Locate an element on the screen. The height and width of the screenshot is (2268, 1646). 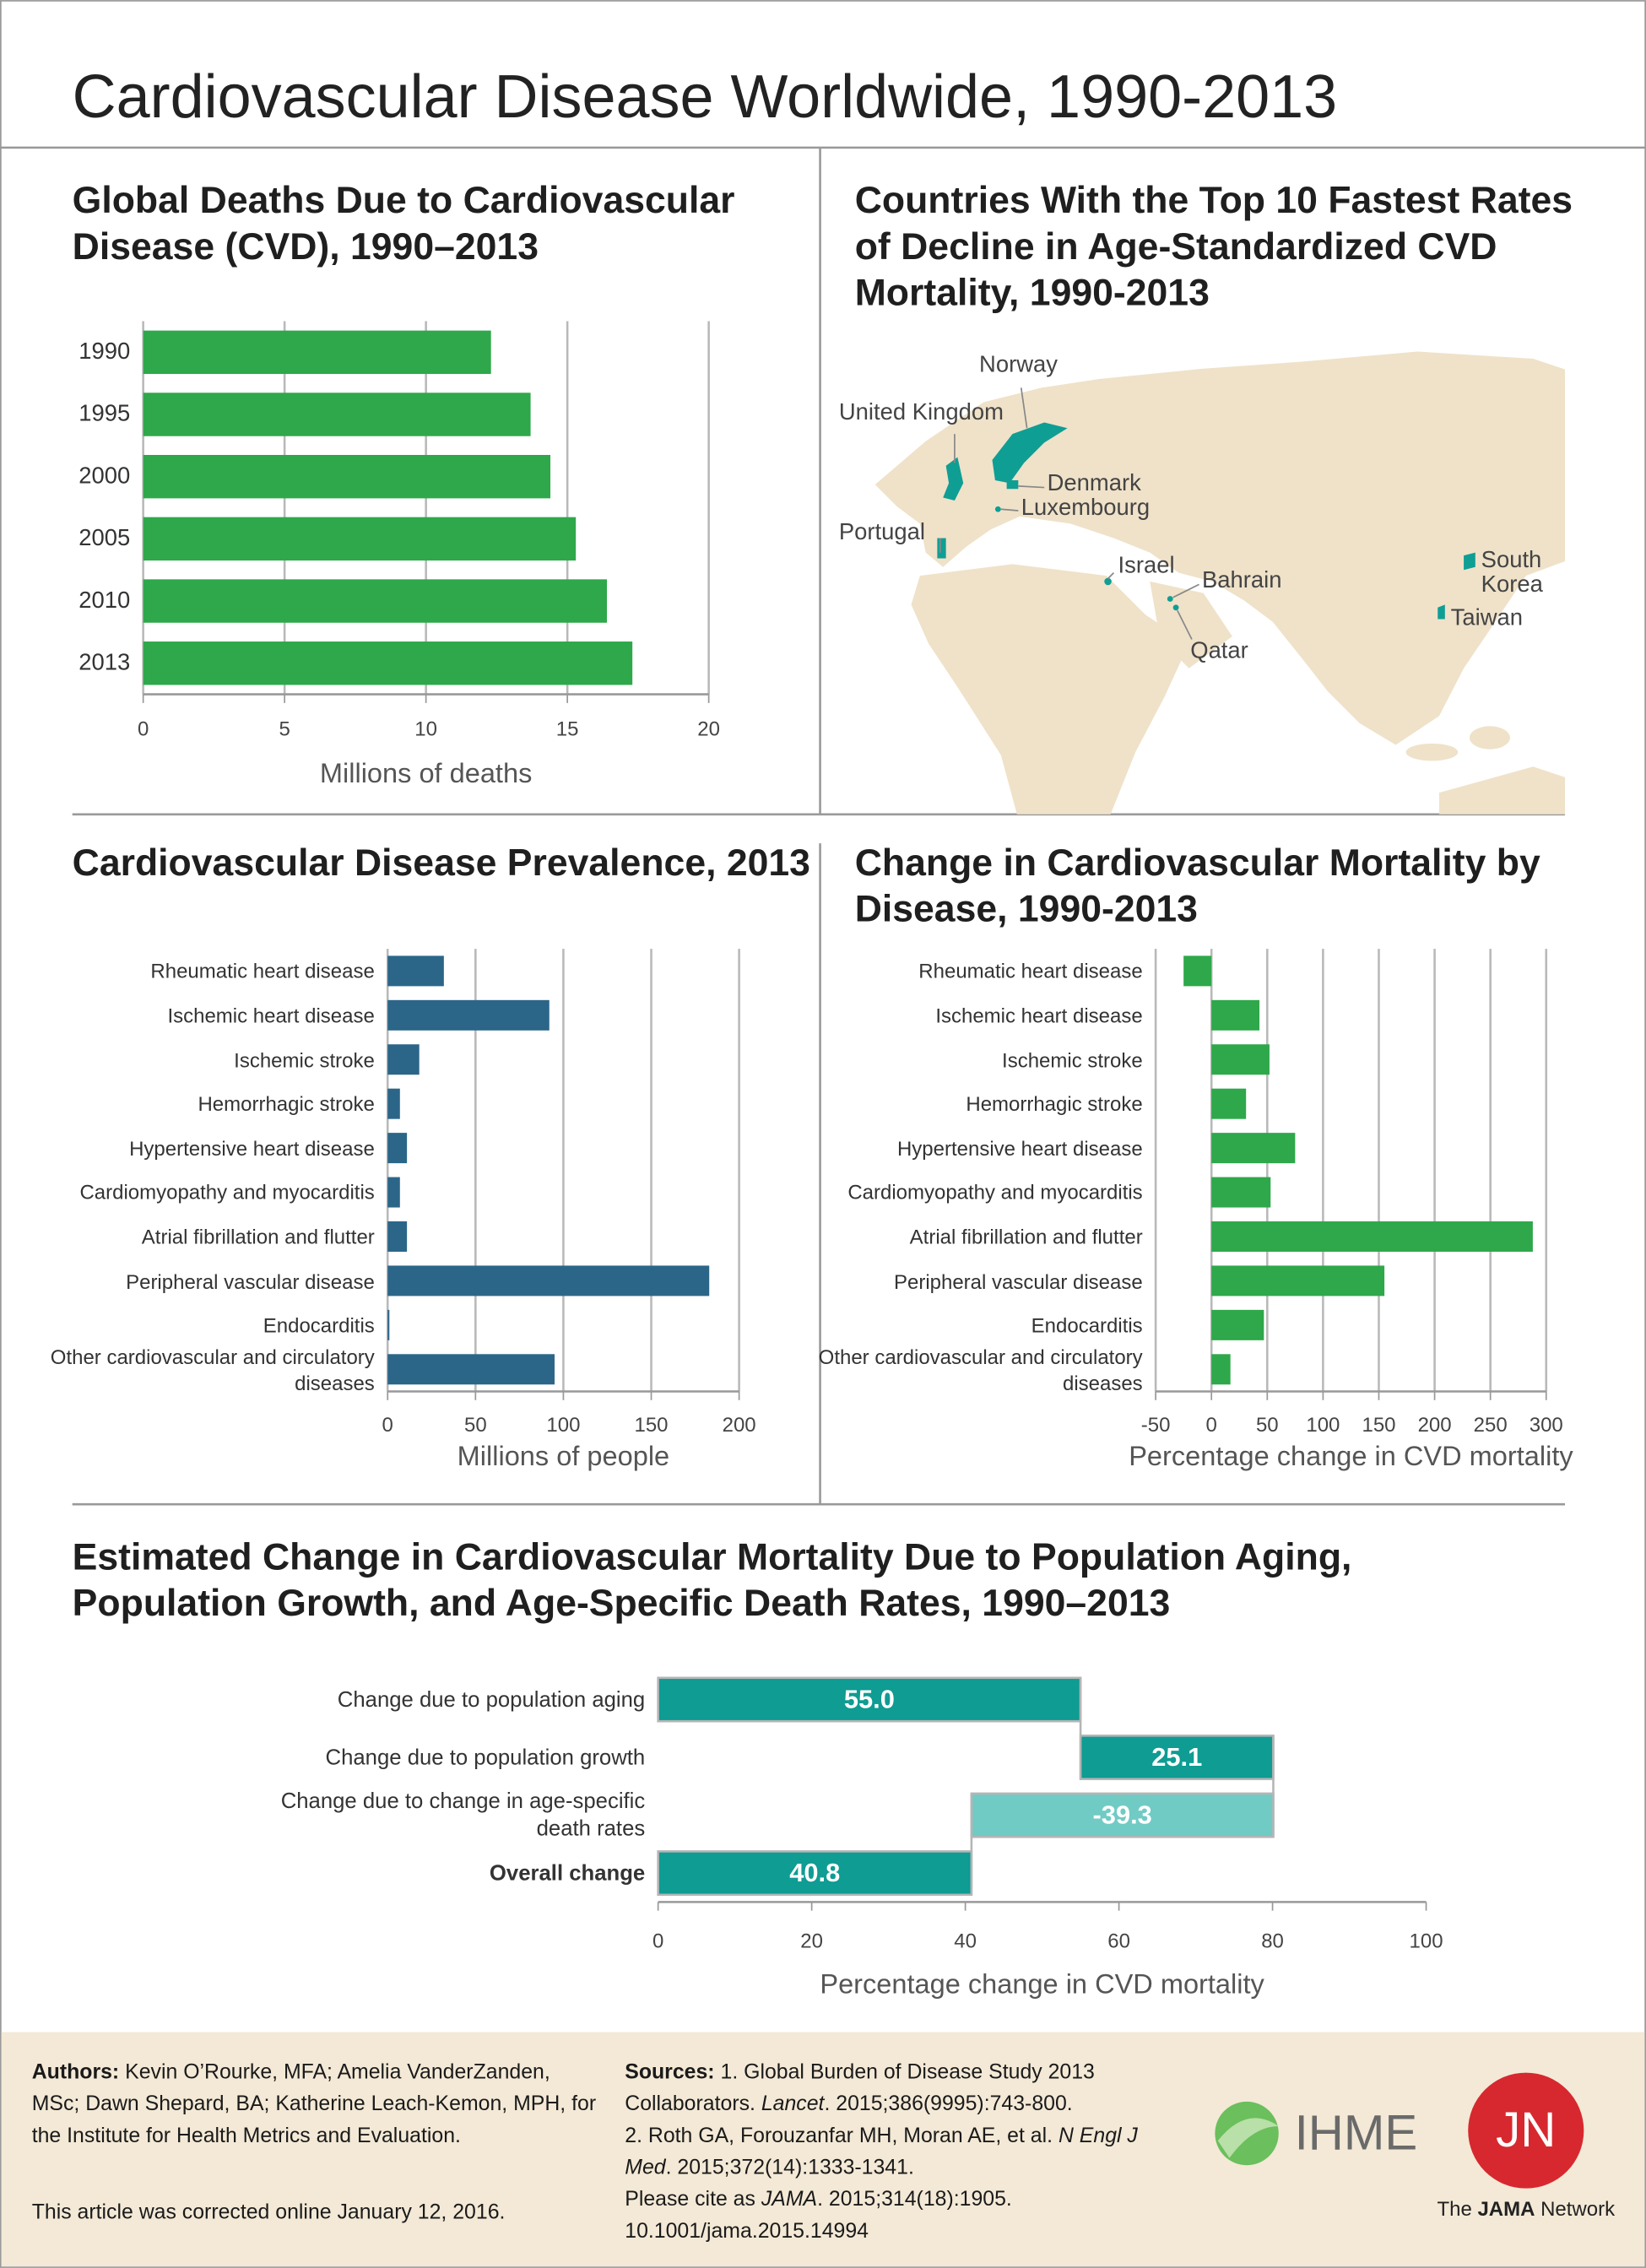
category-label: Ischemic stroke is located at coordinates (304, 1059).